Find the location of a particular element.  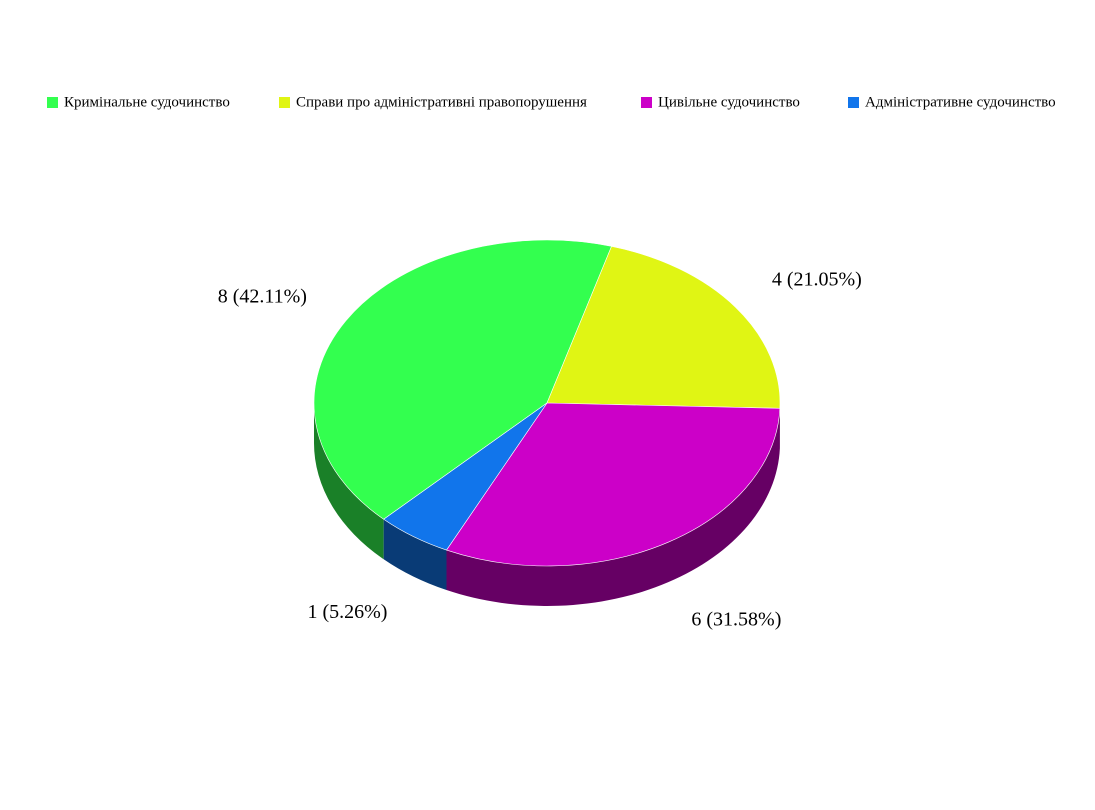

data-label: 4 (21.05%) is located at coordinates (817, 279).